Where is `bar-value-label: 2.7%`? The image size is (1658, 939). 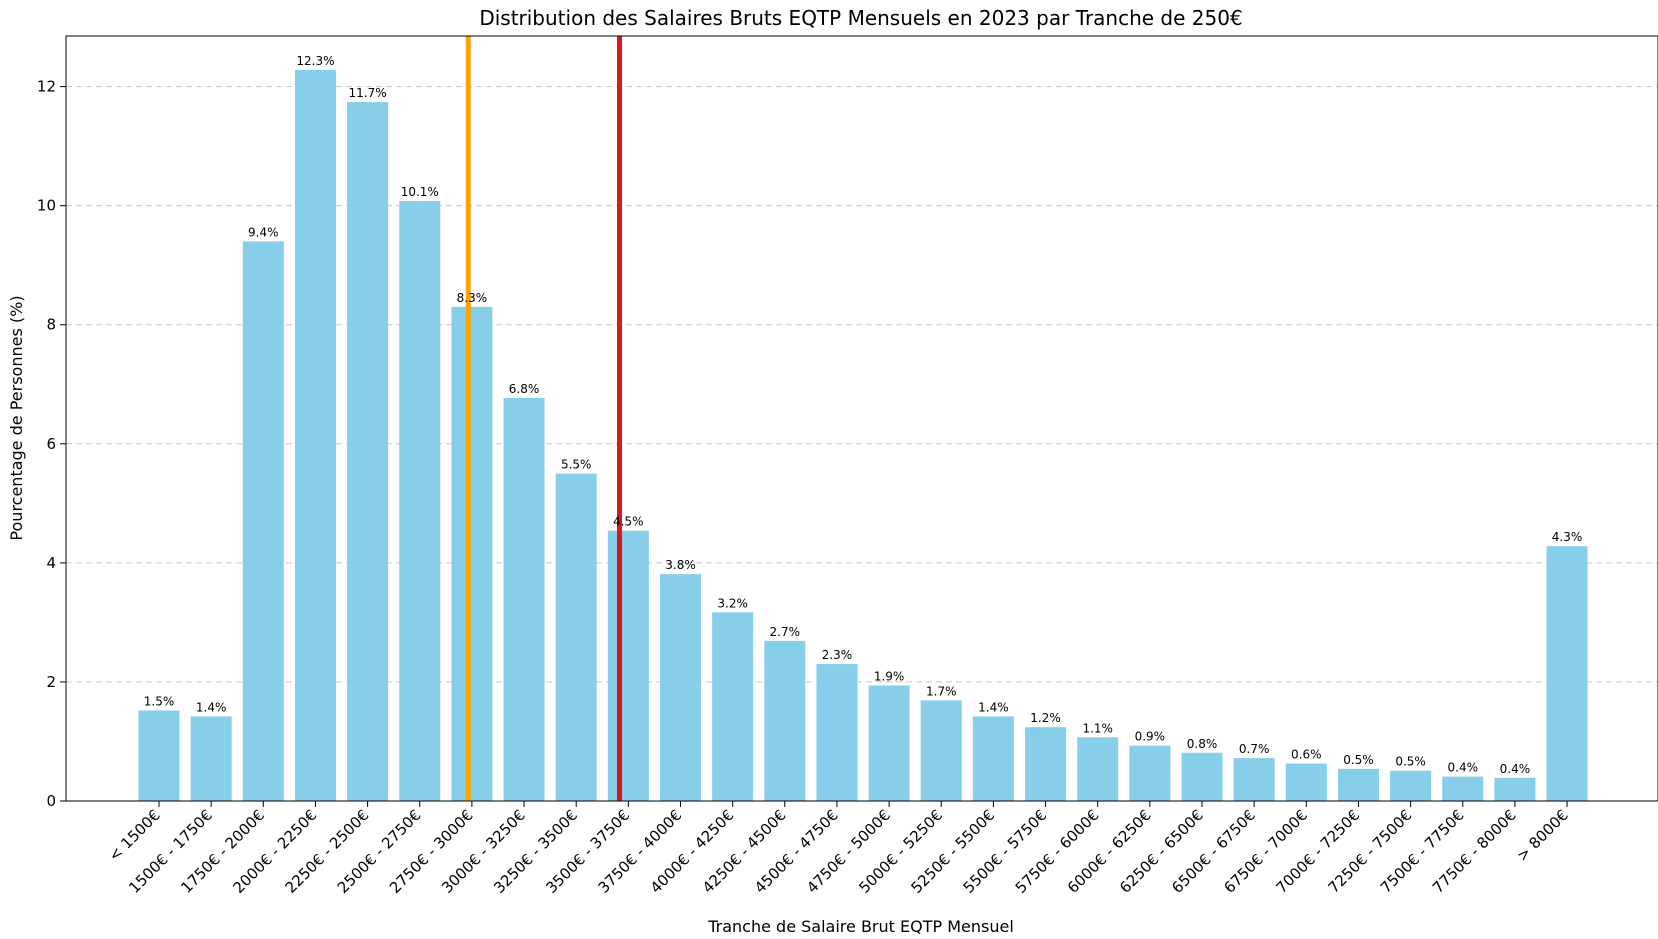
bar-value-label: 2.7% is located at coordinates (785, 632).